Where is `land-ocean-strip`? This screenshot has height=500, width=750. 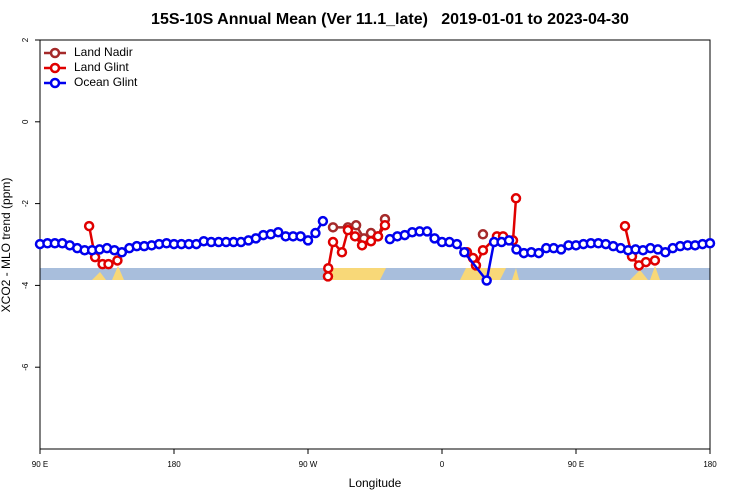 land-ocean-strip is located at coordinates (375, 273).